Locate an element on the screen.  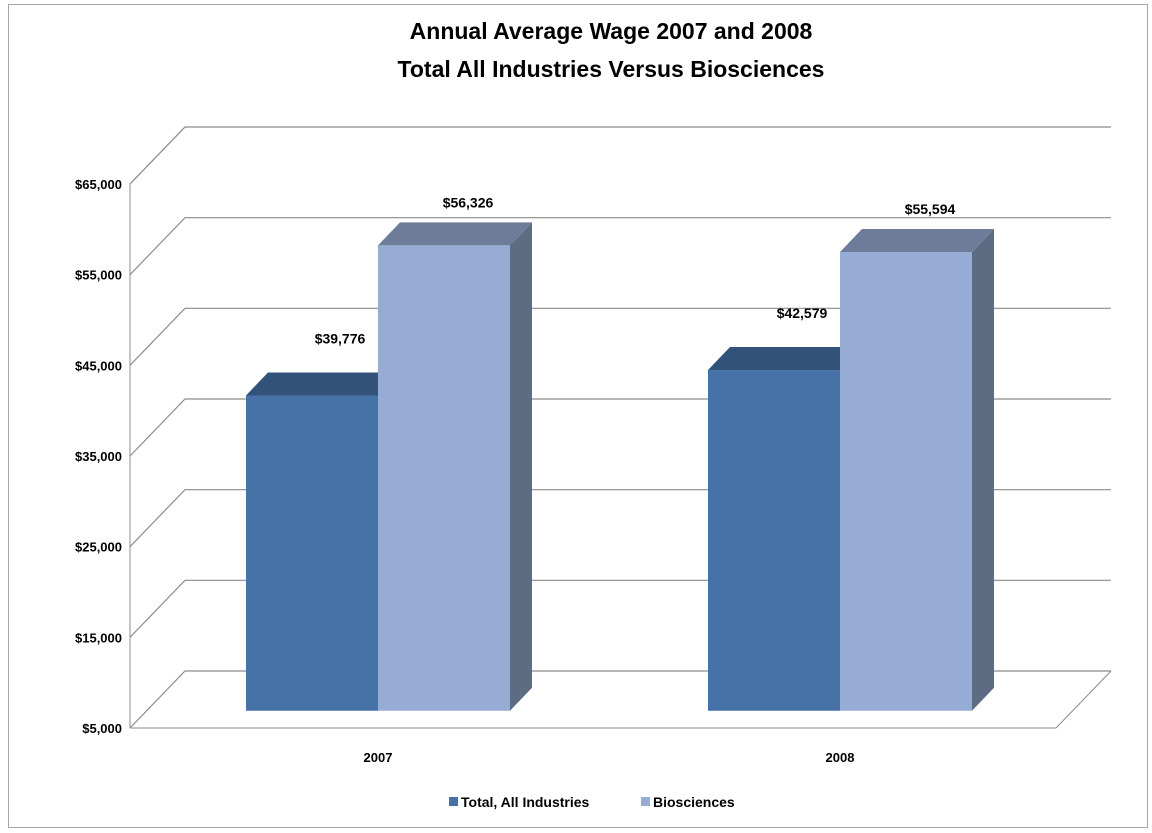
data-label: $56,326 is located at coordinates (468, 202).